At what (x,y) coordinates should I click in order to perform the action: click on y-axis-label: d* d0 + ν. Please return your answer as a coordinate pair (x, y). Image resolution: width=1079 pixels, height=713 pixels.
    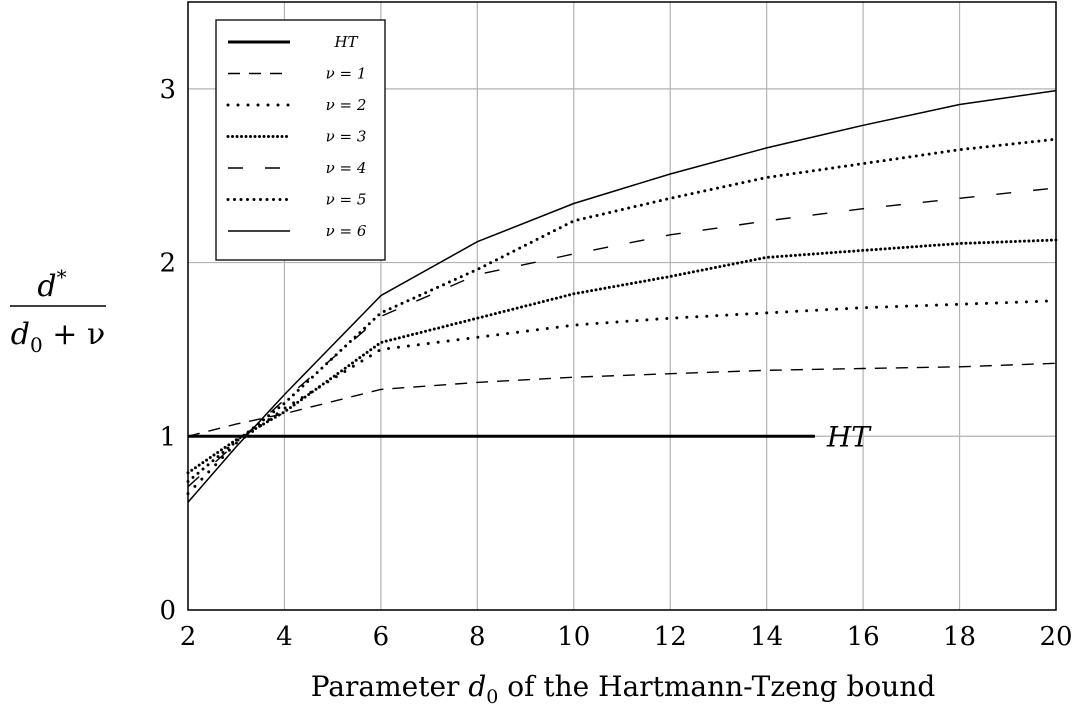
    Looking at the image, I should click on (58, 311).